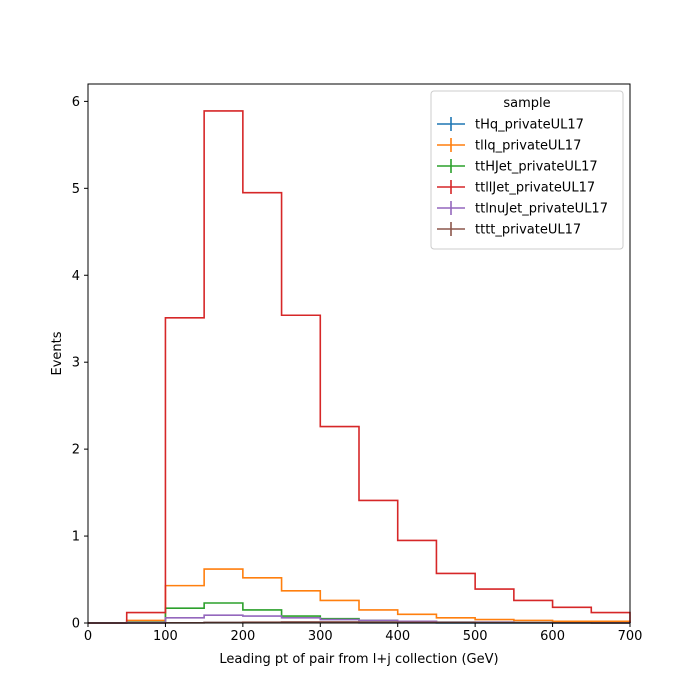  What do you see at coordinates (76, 624) in the screenshot?
I see `y-tick-label: 0` at bounding box center [76, 624].